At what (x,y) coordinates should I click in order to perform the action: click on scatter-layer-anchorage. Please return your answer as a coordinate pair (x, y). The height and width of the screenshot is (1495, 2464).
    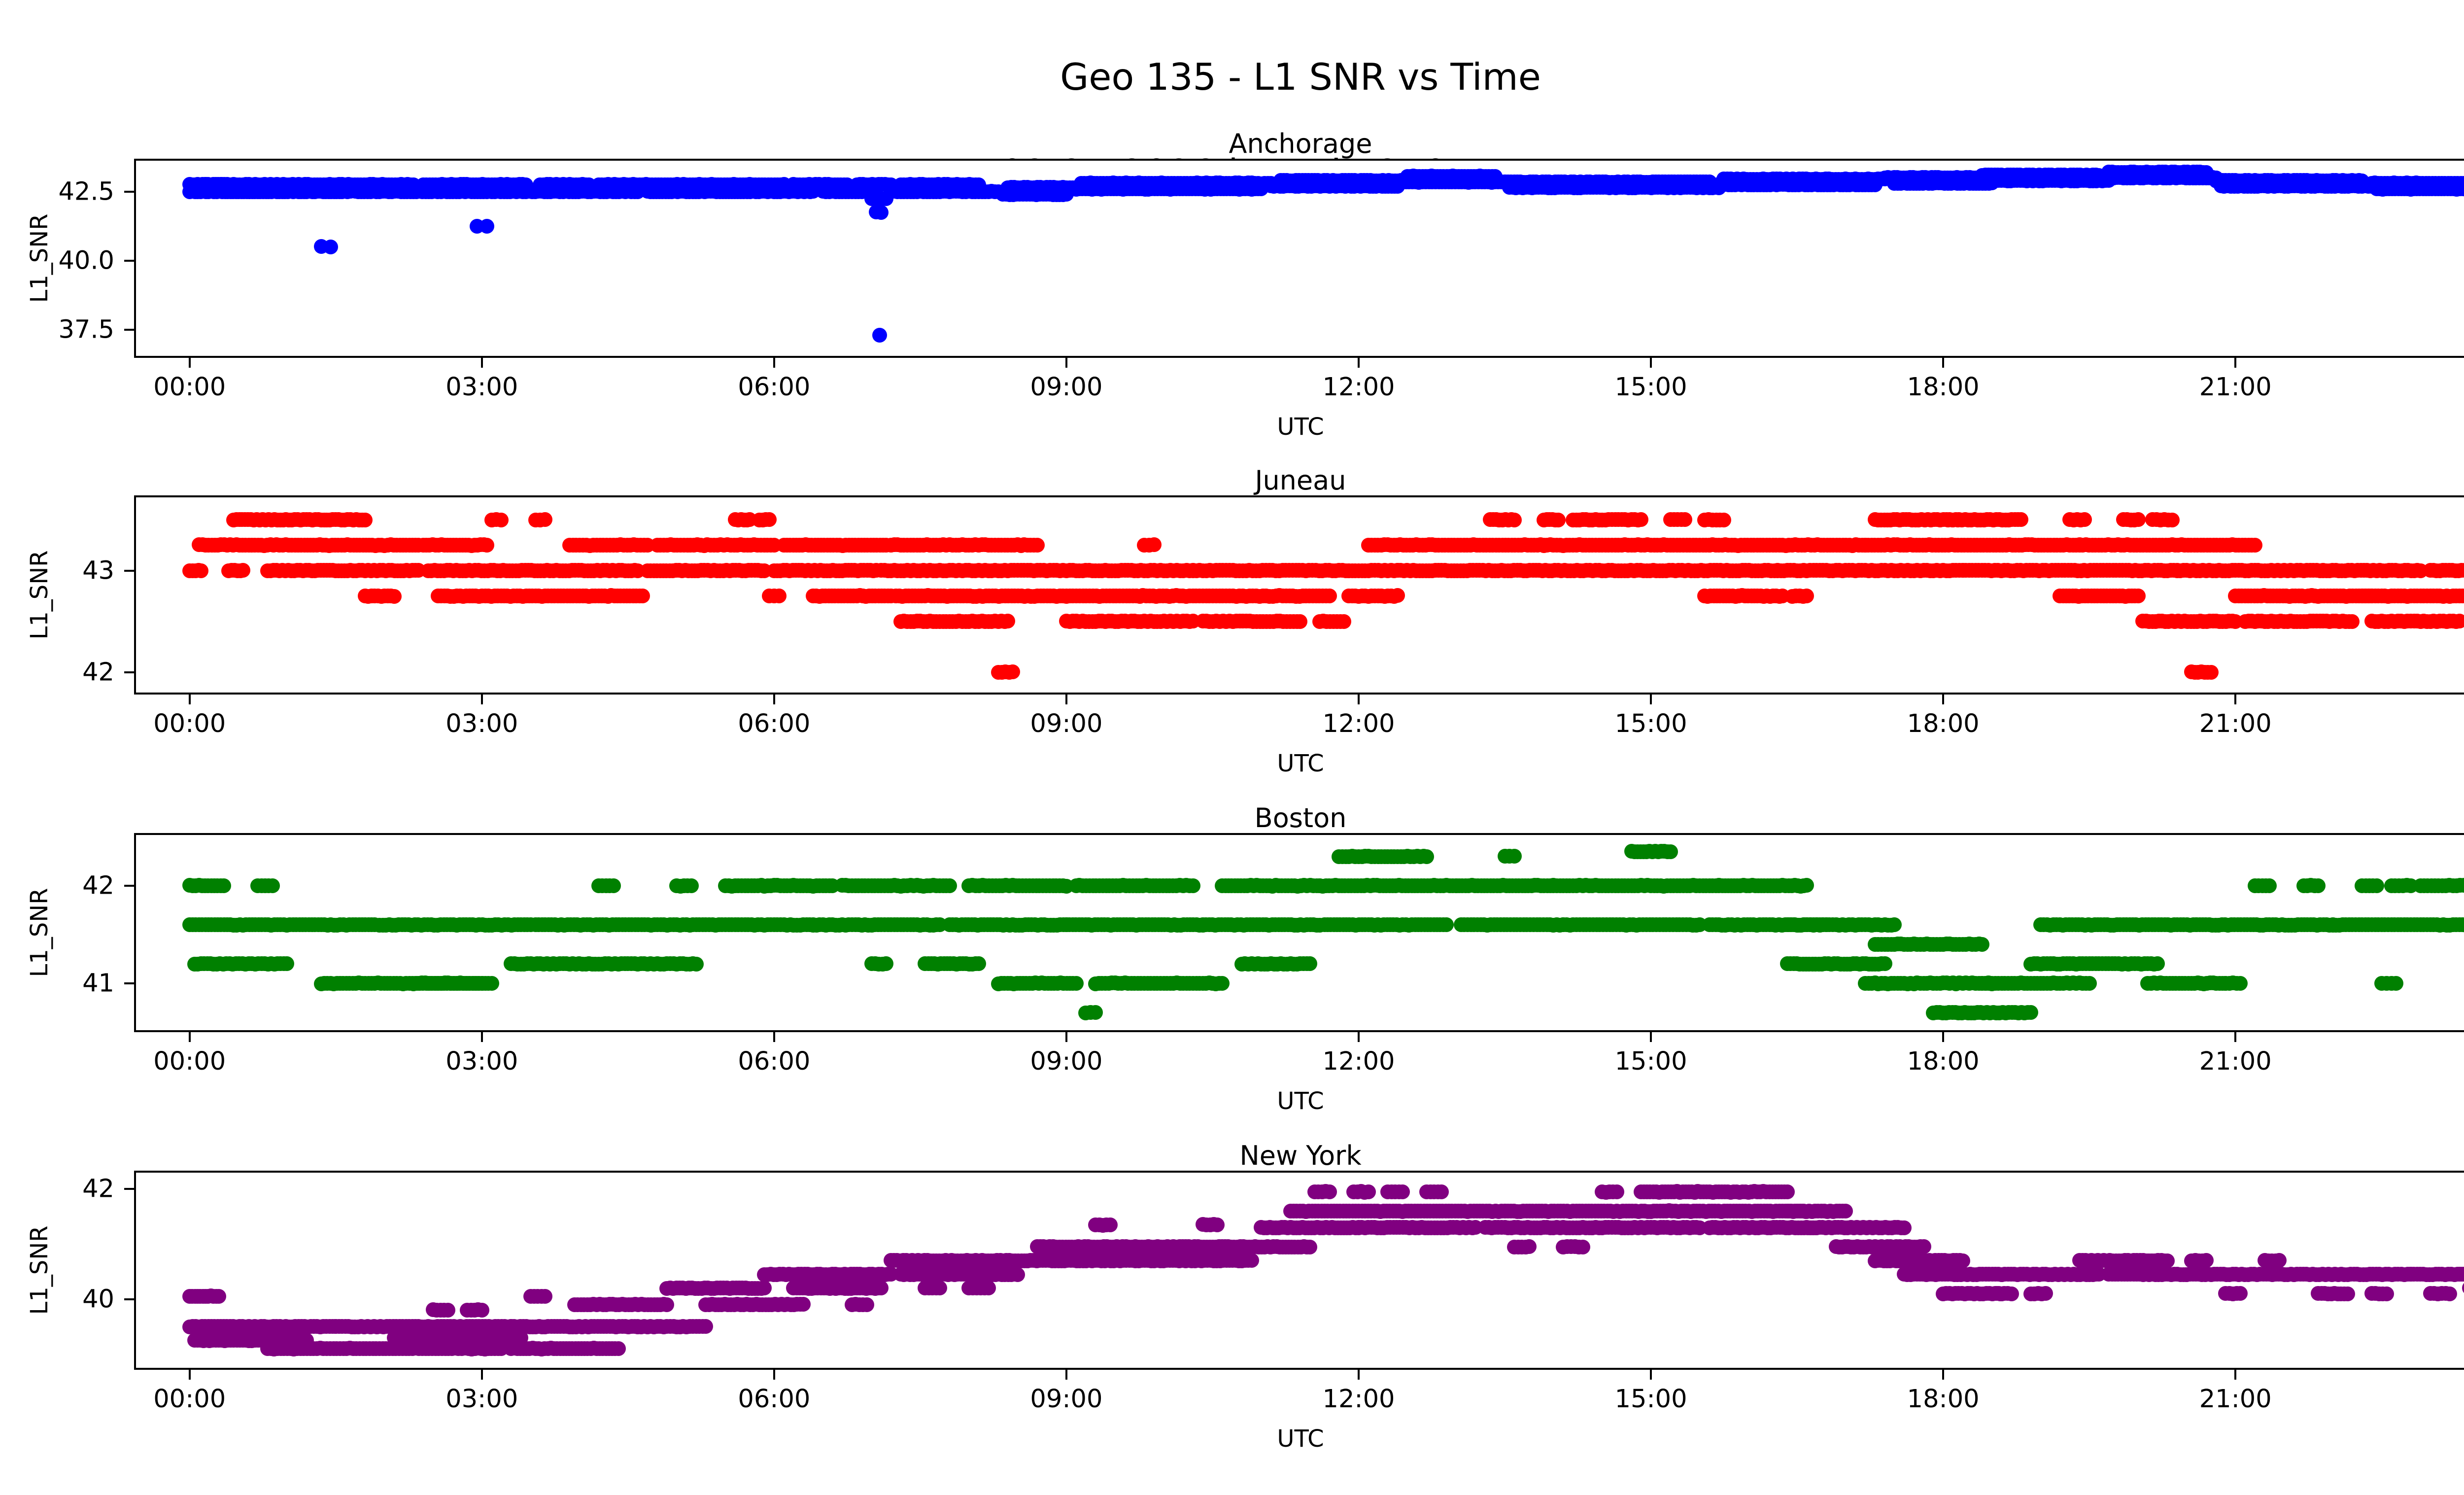
    Looking at the image, I should click on (1300, 258).